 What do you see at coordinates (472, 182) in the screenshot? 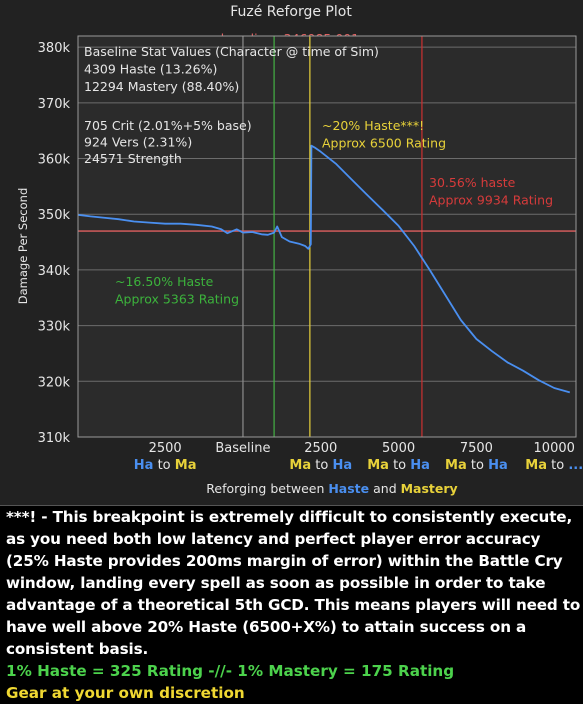
I see `annotation-line: 30.56% haste` at bounding box center [472, 182].